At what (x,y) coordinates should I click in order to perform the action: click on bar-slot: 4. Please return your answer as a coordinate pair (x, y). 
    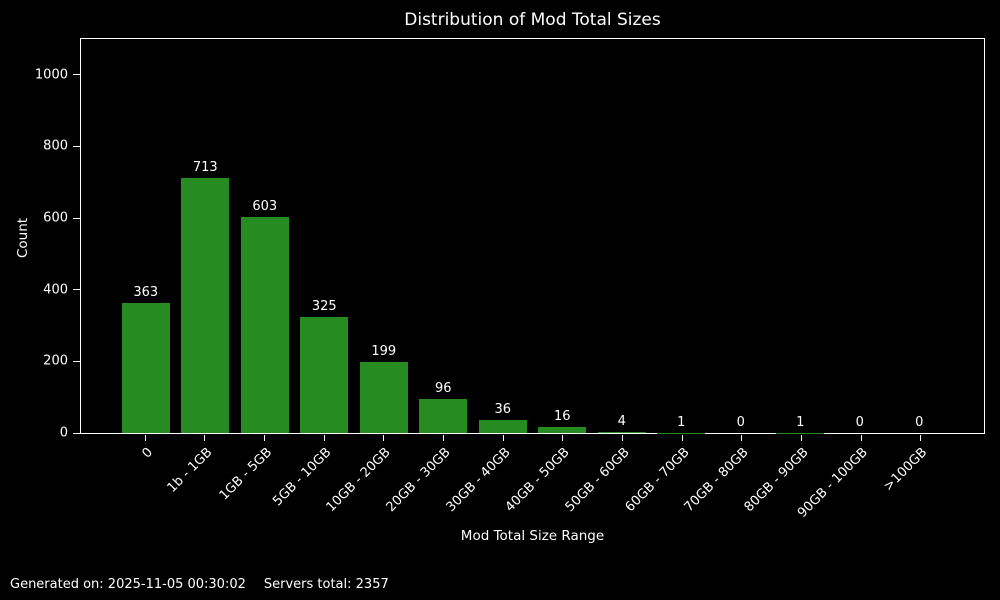
    Looking at the image, I should click on (622, 236).